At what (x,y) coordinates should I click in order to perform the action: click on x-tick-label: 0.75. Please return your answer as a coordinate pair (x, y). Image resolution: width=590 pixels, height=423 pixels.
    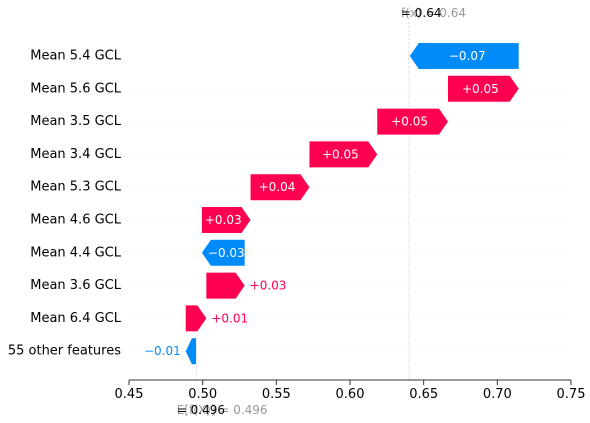
    Looking at the image, I should click on (571, 394).